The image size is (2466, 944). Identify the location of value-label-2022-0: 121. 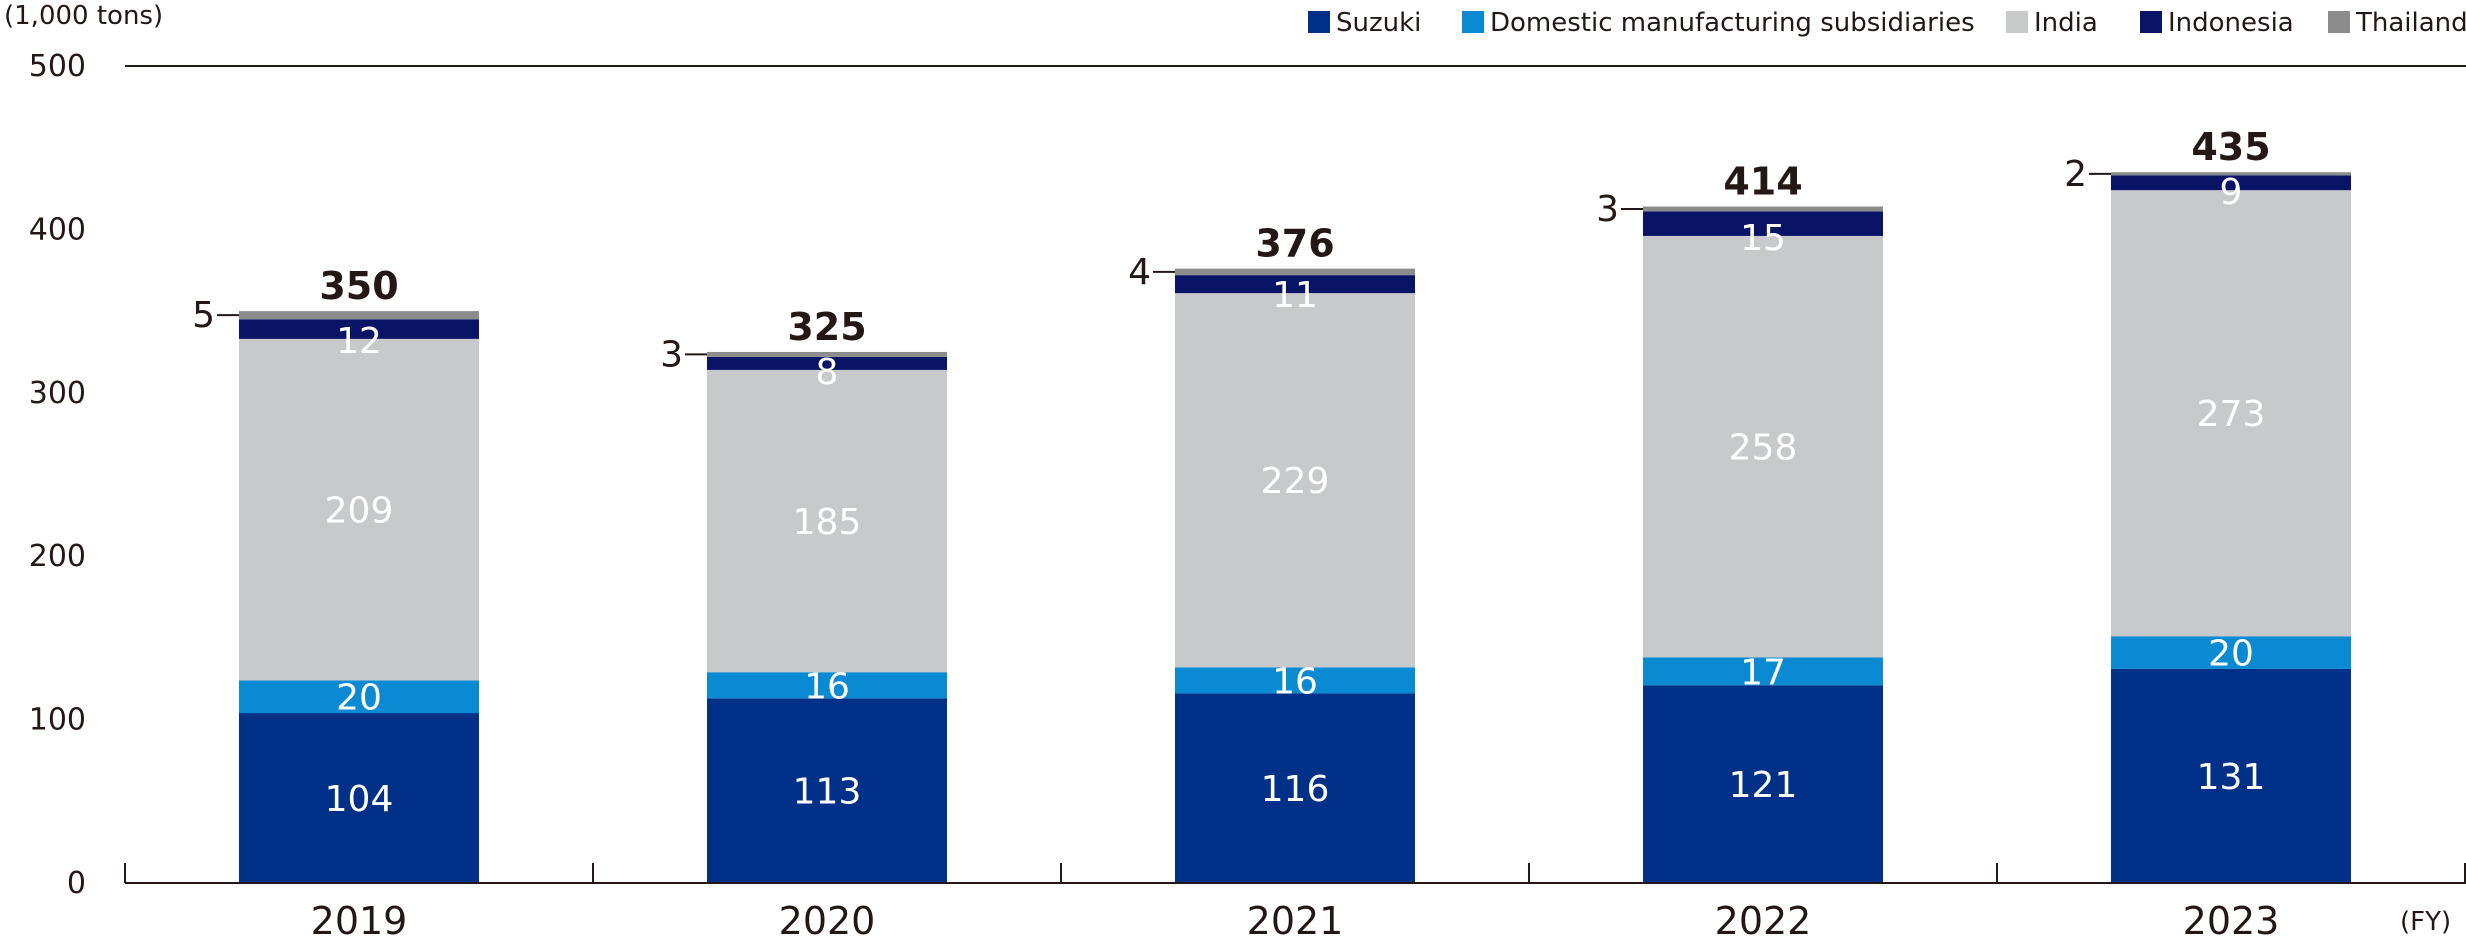
(1763, 785).